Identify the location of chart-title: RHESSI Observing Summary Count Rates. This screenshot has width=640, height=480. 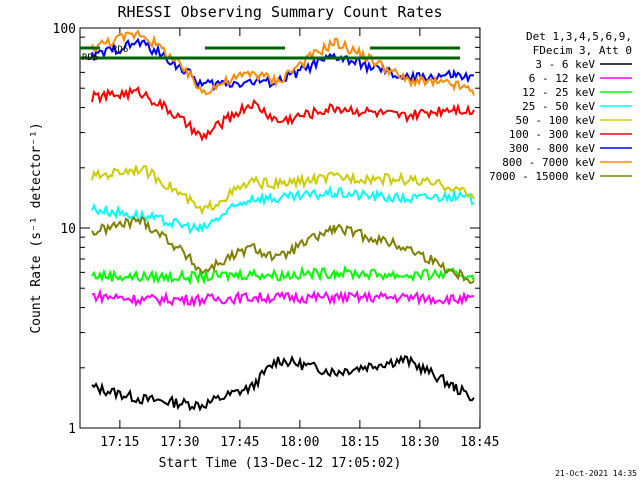
(279, 12).